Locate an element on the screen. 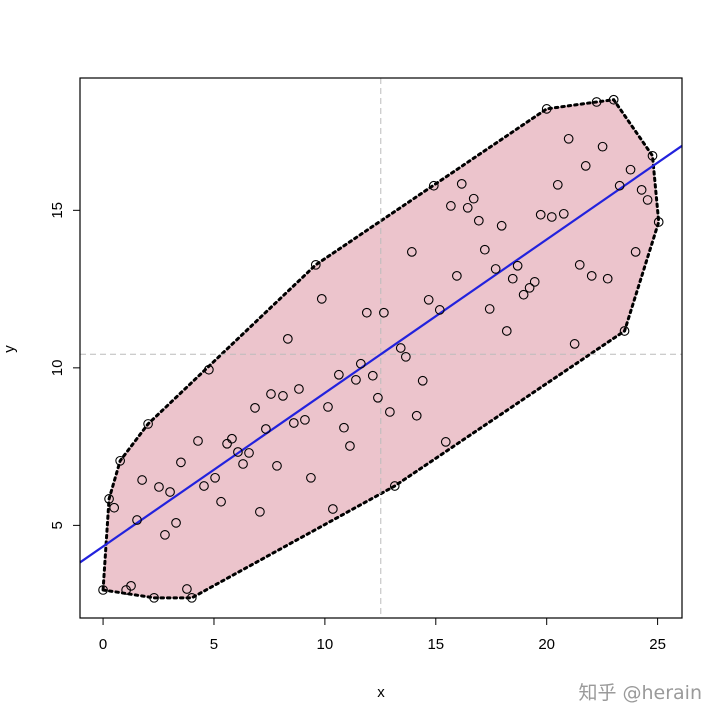  x-tick-label: 20 is located at coordinates (546, 644).